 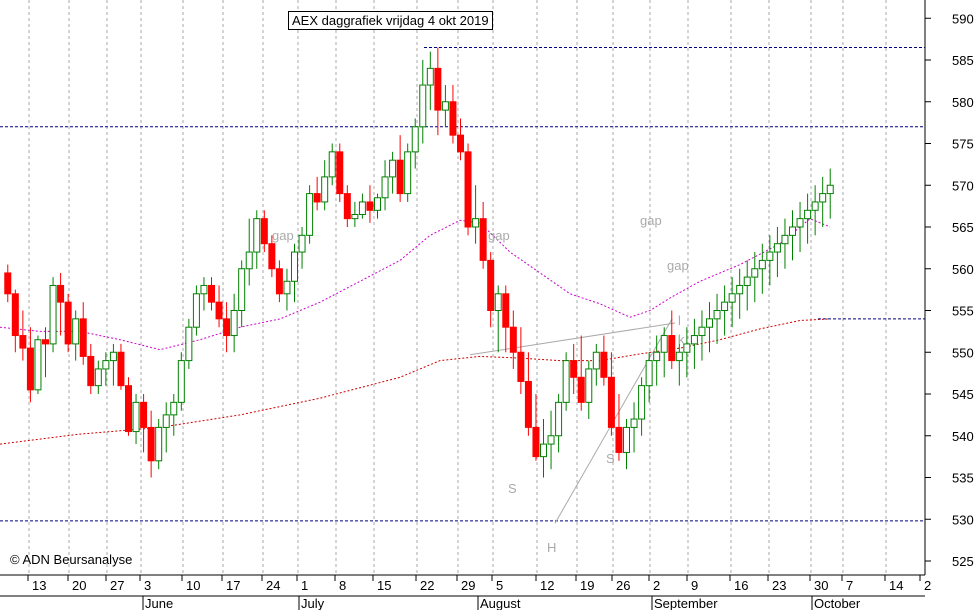 What do you see at coordinates (963, 519) in the screenshot?
I see `y-tick-label: 530` at bounding box center [963, 519].